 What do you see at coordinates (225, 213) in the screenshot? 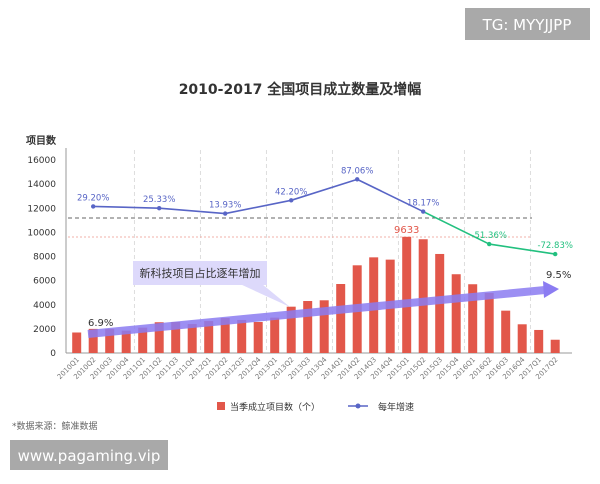
I see `growth-point-2012Q2` at bounding box center [225, 213].